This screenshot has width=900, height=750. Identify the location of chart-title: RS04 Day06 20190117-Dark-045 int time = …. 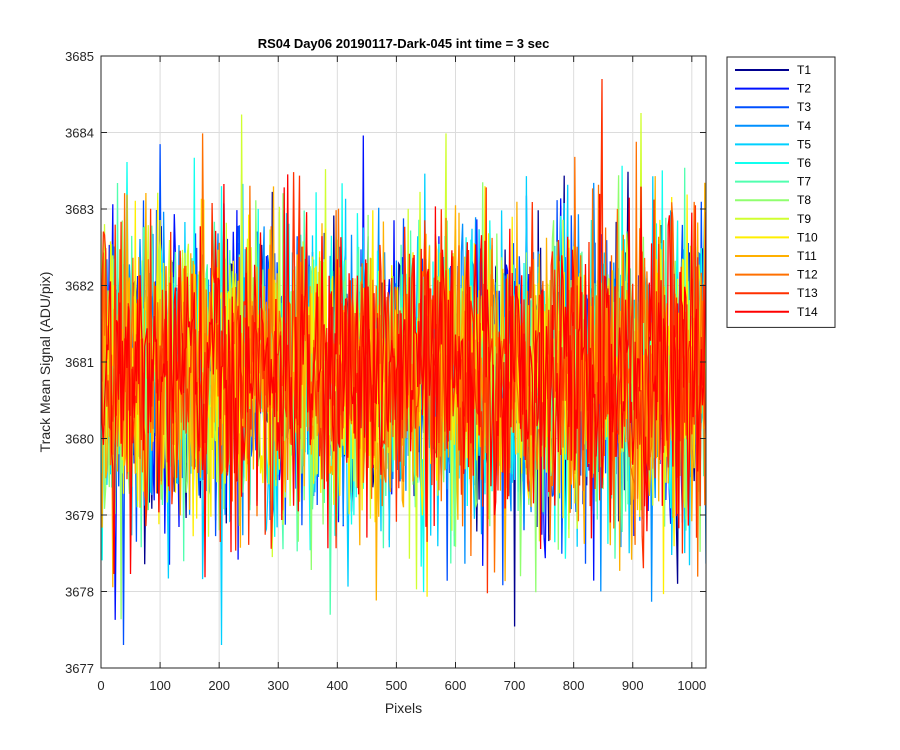
(404, 43).